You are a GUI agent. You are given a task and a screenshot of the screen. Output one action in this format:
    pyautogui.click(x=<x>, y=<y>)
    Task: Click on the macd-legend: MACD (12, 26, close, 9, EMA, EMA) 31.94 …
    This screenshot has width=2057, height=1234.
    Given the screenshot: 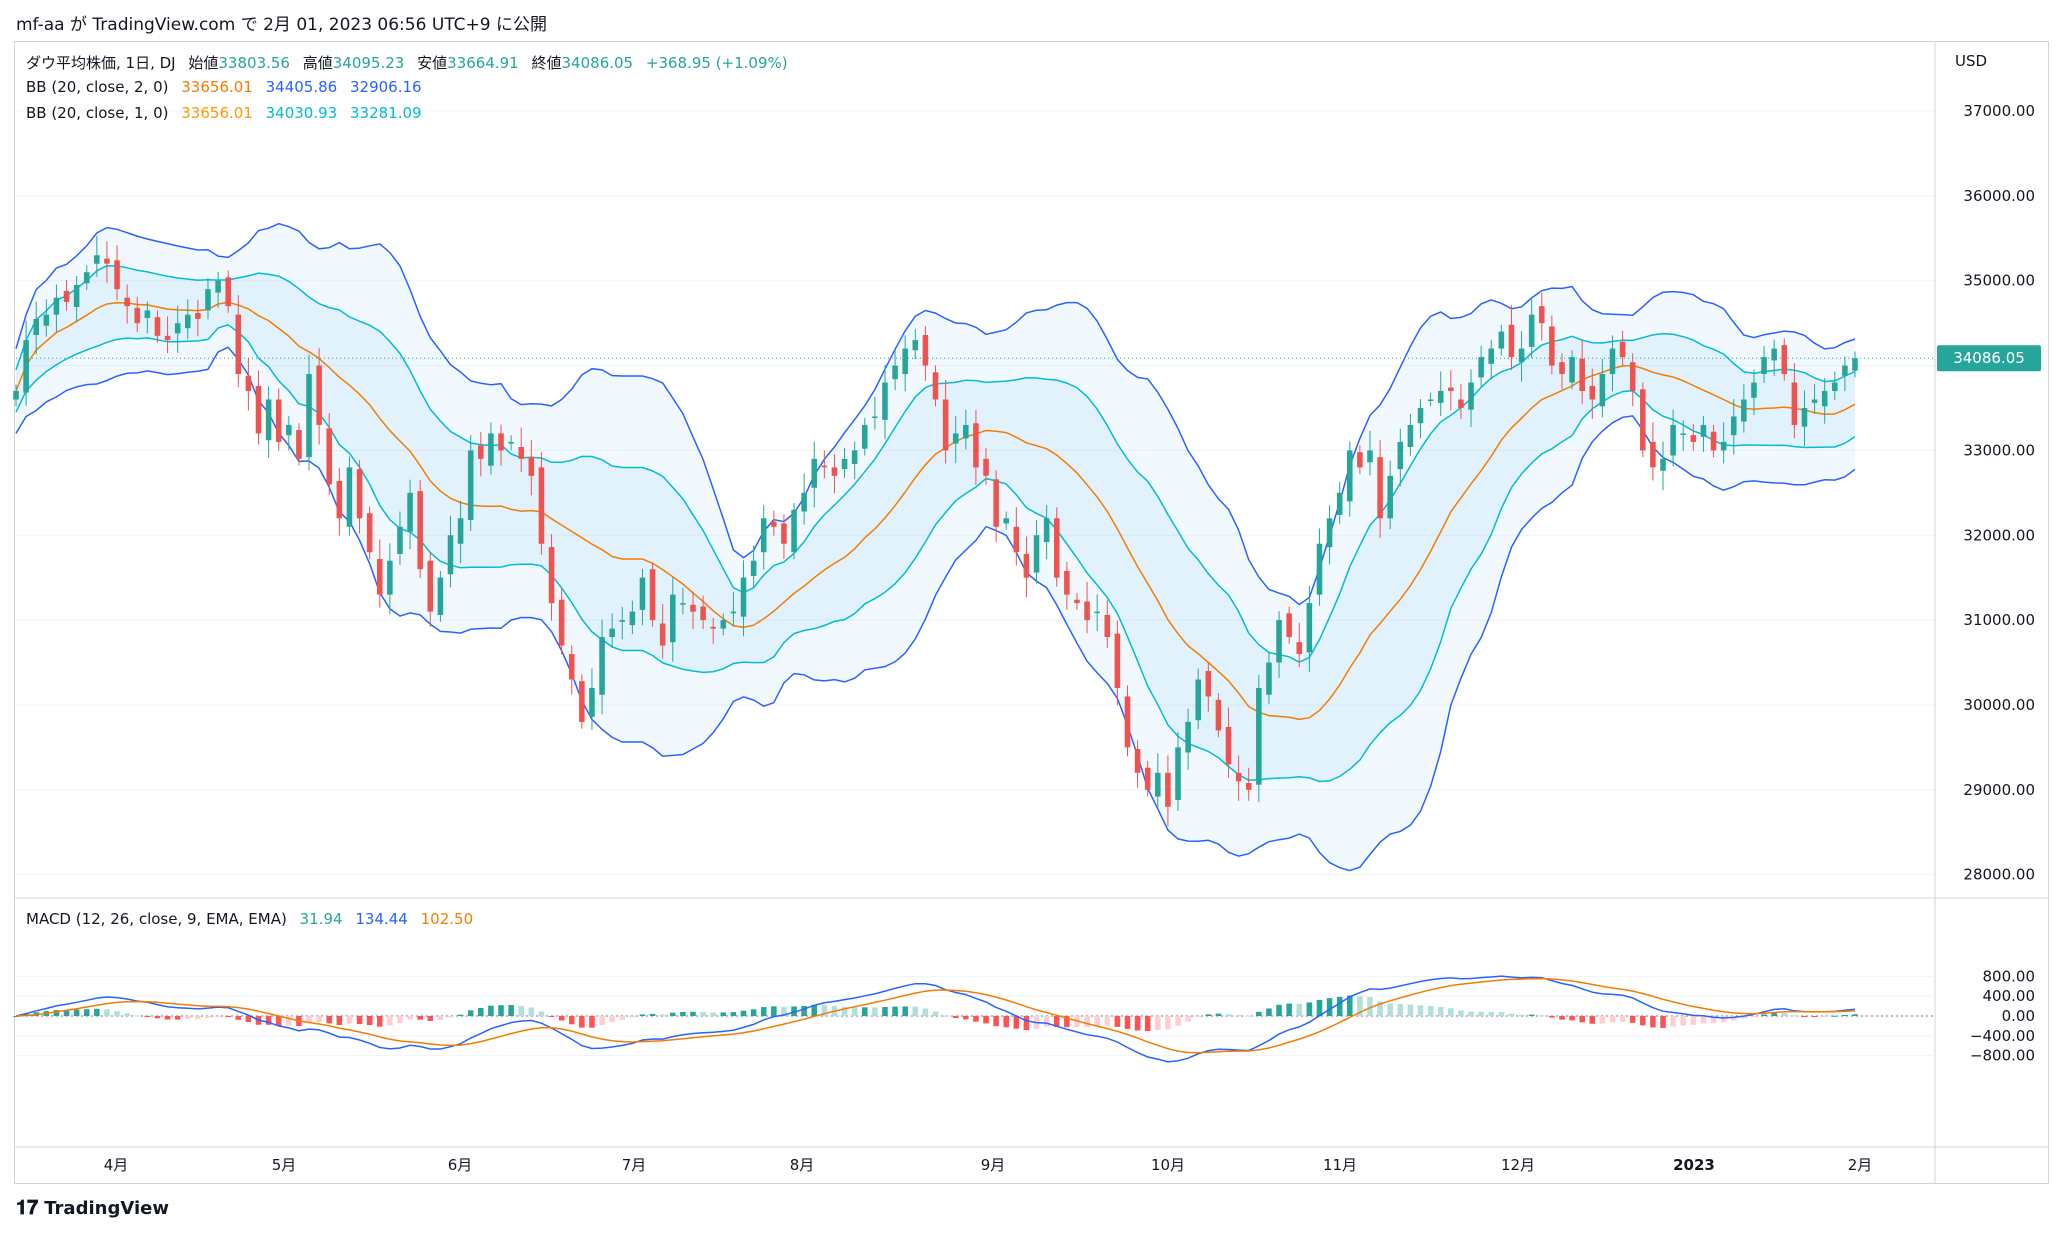 What is the action you would take?
    pyautogui.click(x=253, y=919)
    